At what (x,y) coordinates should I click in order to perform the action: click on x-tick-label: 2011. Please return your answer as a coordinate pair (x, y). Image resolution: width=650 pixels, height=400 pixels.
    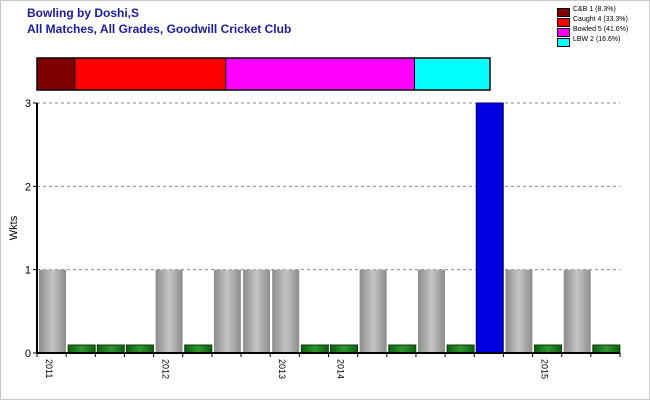
    Looking at the image, I should click on (49, 368).